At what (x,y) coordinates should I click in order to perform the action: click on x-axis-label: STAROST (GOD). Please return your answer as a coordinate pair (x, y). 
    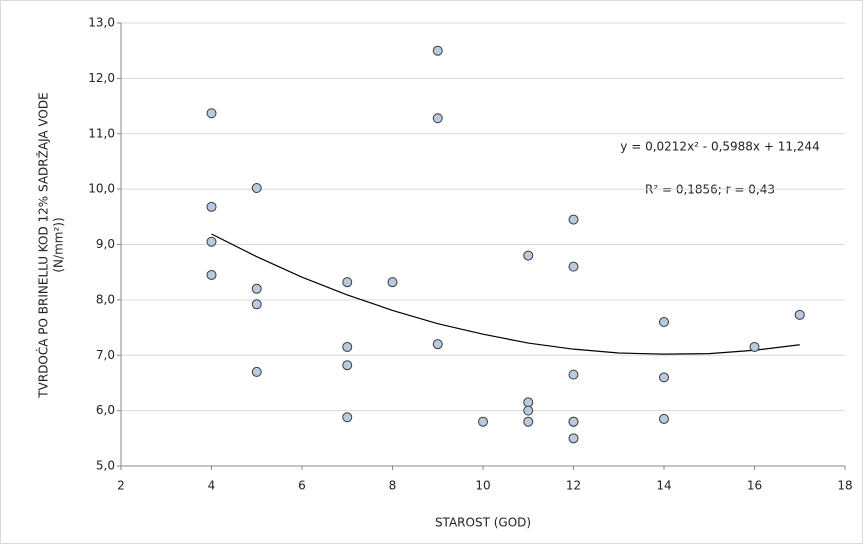
    Looking at the image, I should click on (483, 523).